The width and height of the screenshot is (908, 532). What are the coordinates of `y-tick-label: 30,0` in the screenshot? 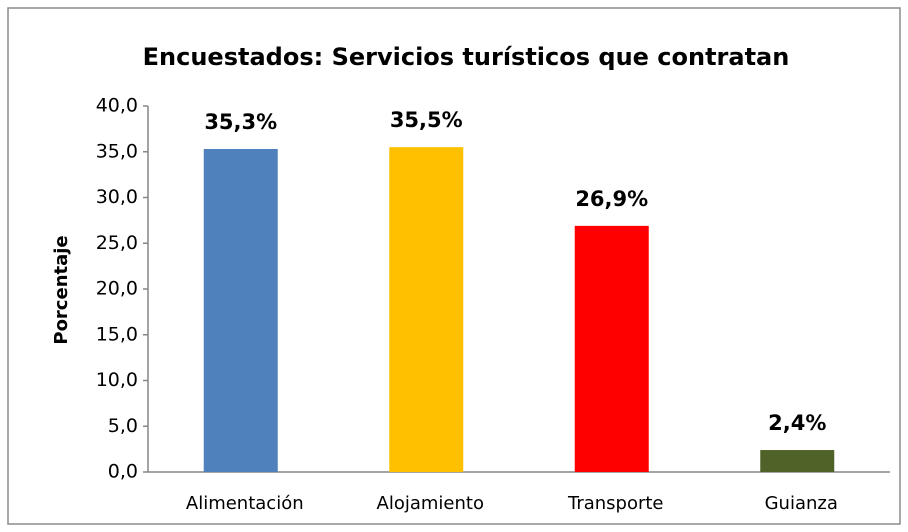 It's located at (117, 197).